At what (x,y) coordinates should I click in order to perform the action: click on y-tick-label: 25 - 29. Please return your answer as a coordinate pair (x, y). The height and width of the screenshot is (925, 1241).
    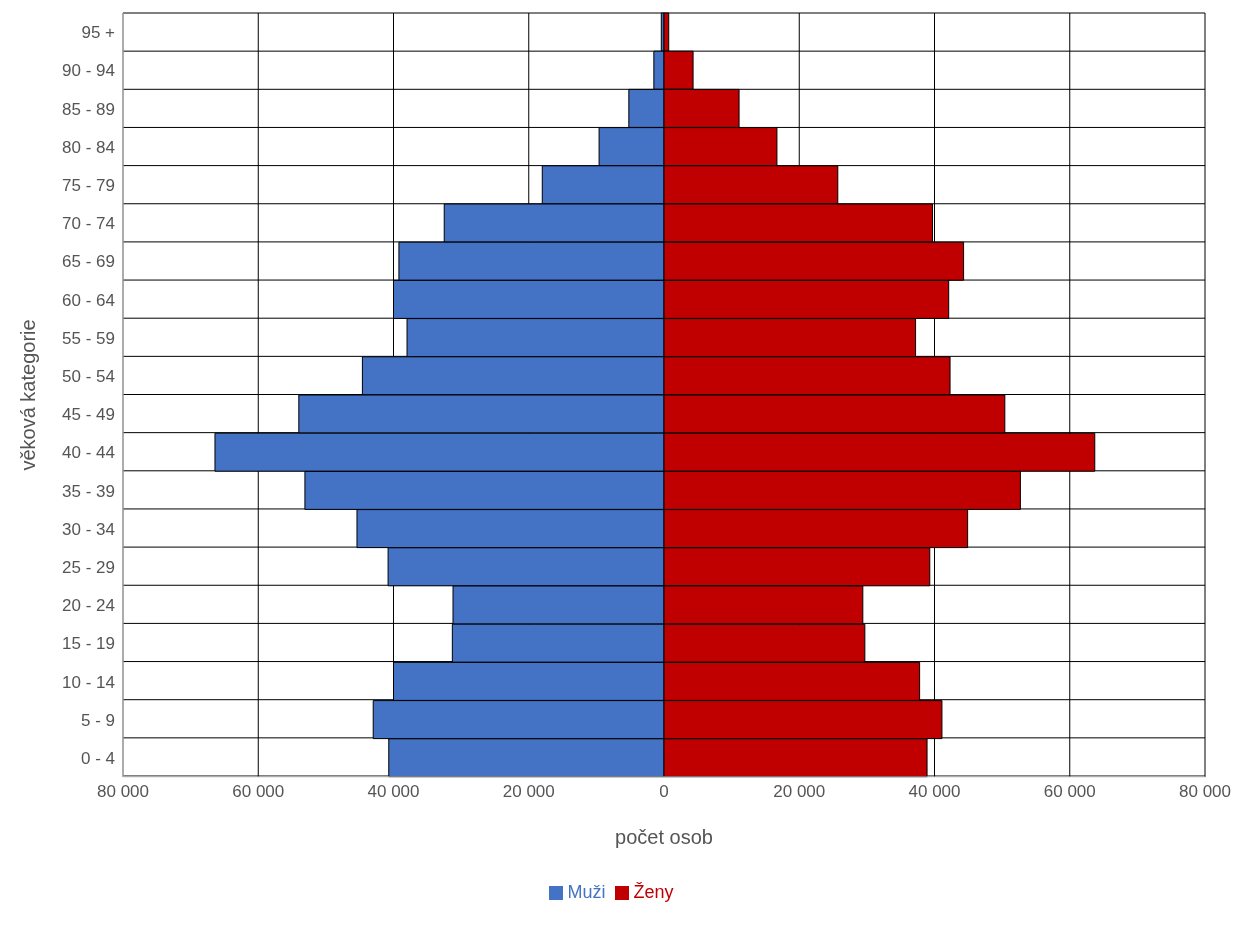
    Looking at the image, I should click on (88, 567).